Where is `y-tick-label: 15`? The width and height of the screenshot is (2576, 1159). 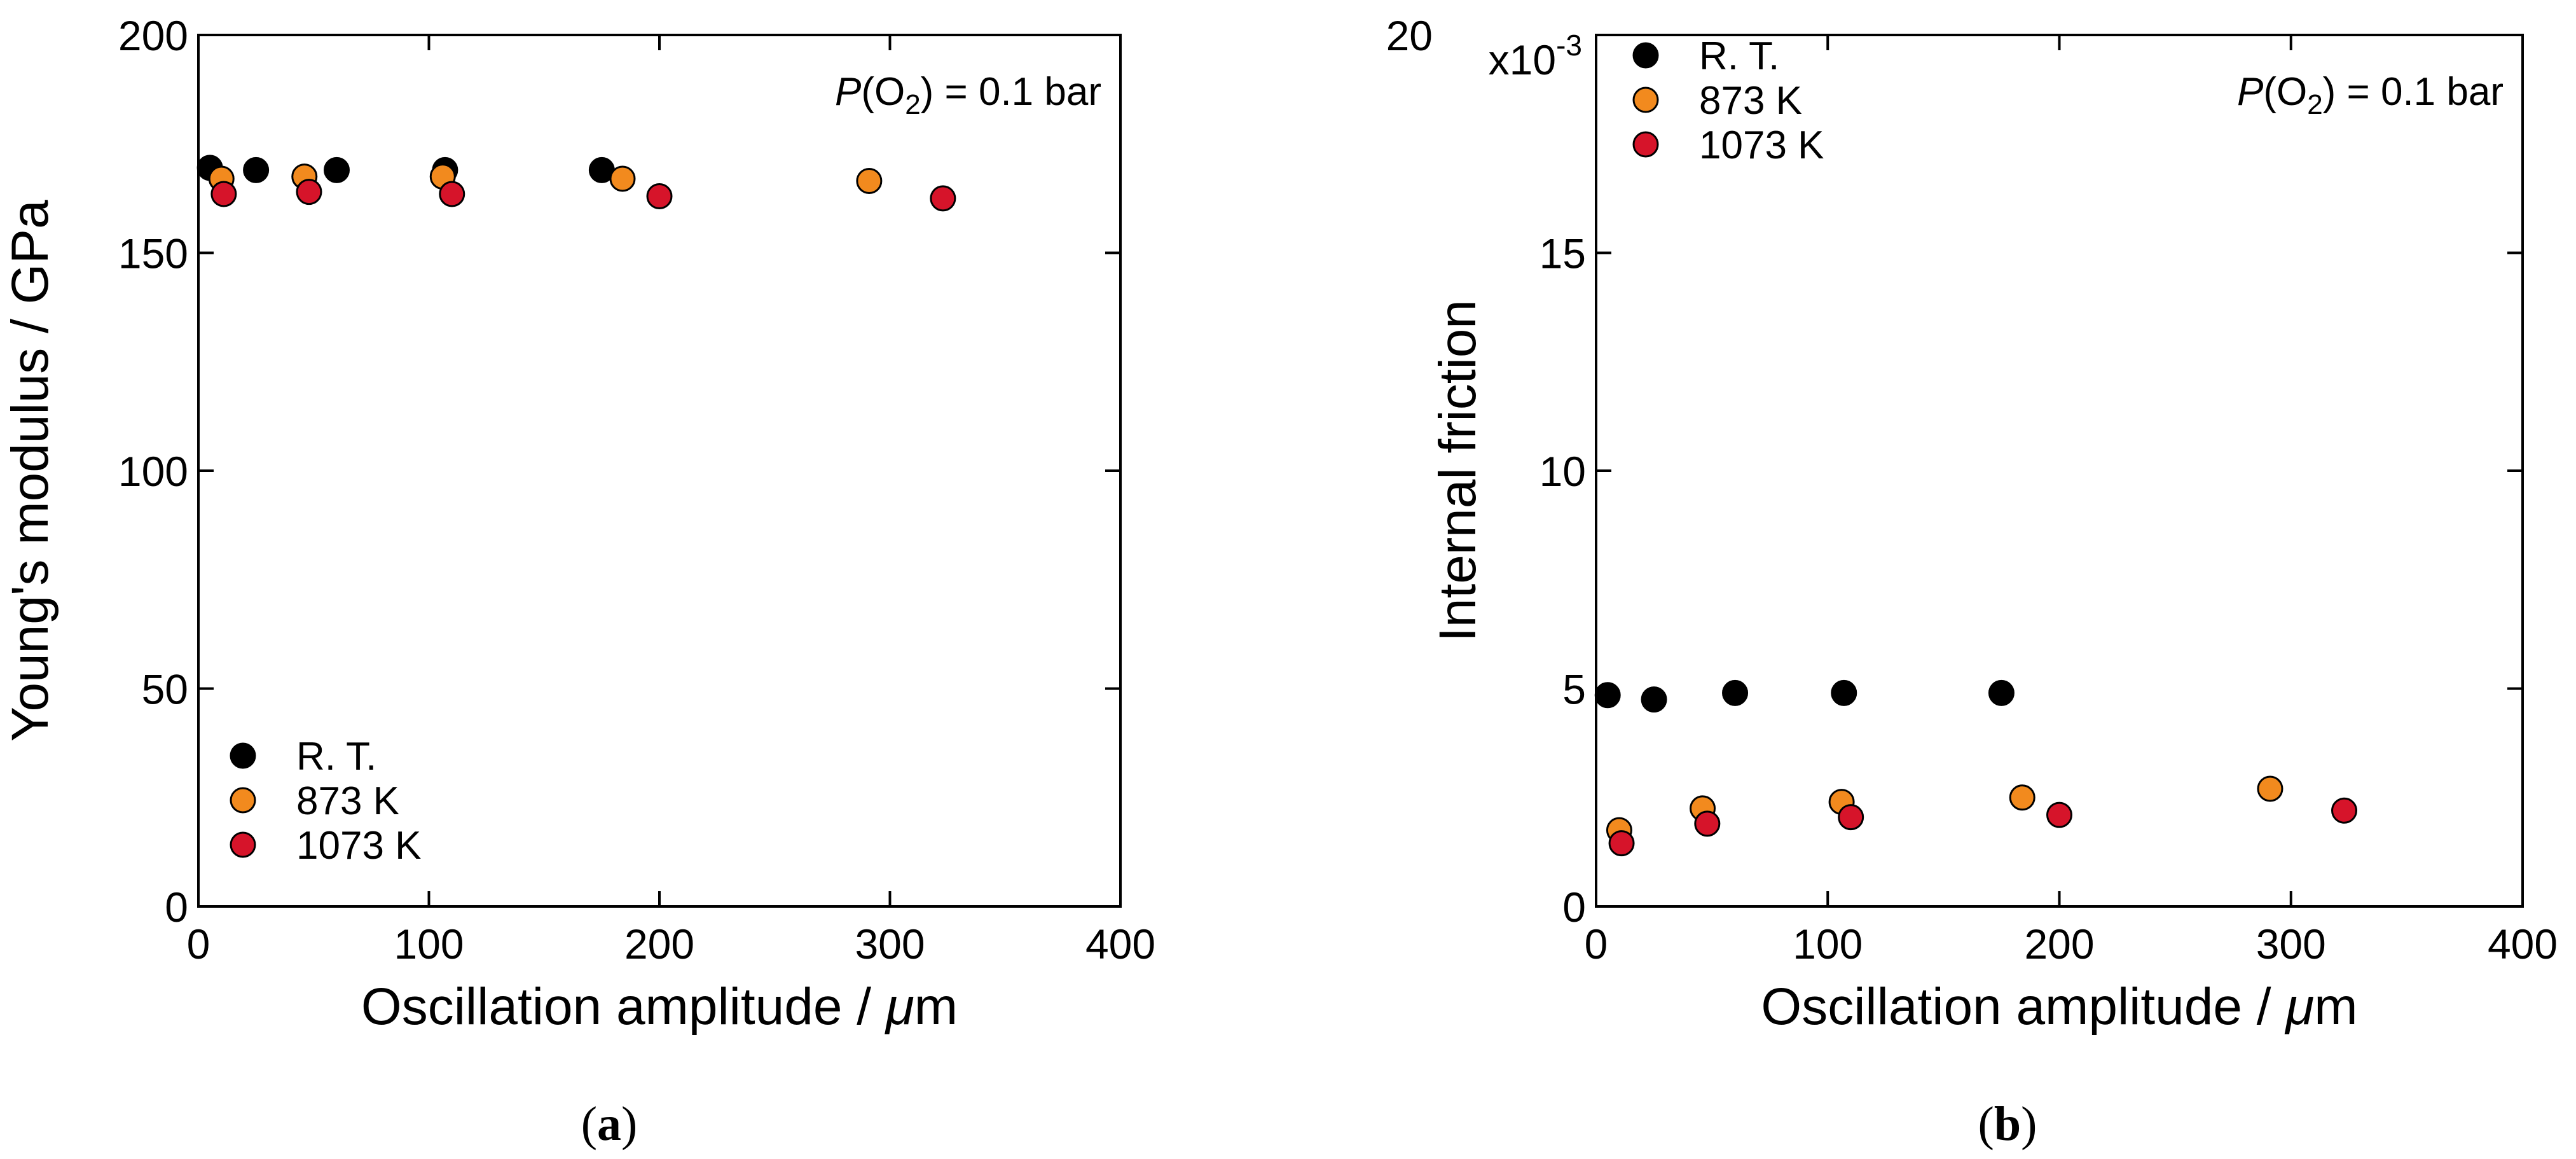 y-tick-label: 15 is located at coordinates (1562, 254).